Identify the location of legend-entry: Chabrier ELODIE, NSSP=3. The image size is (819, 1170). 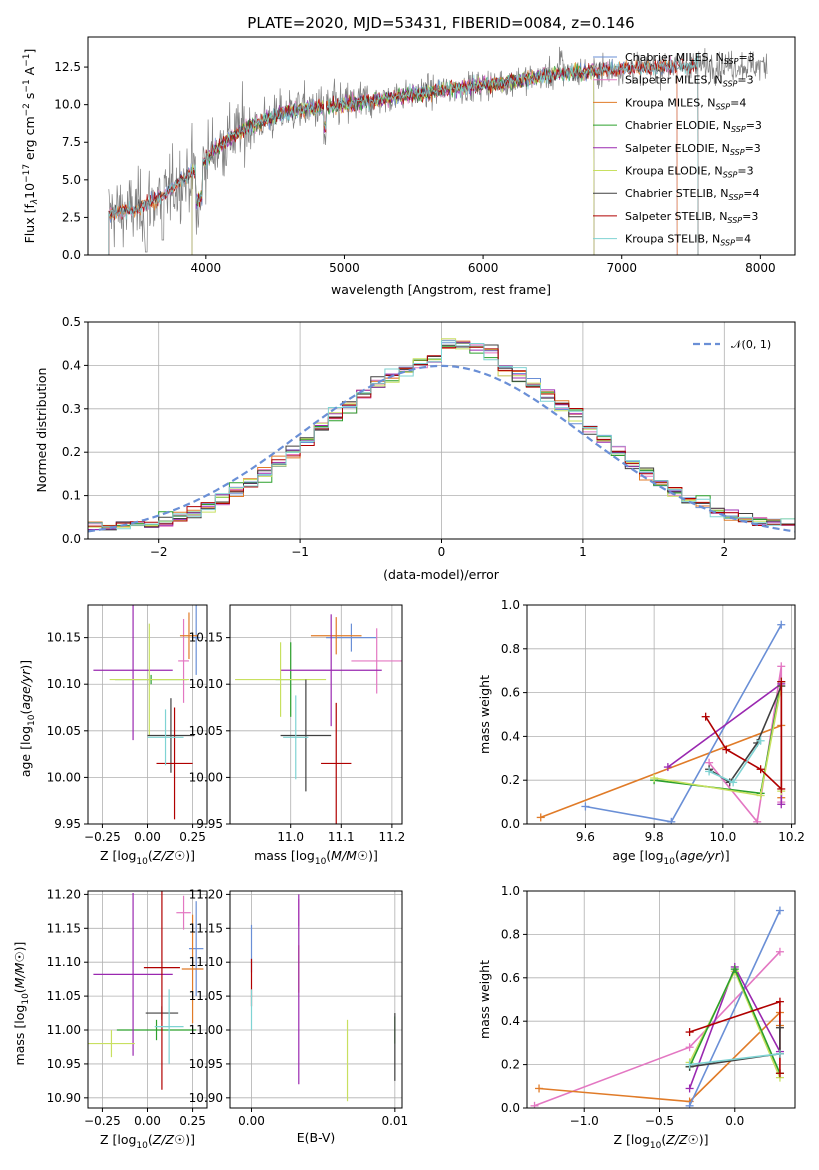
(693, 126).